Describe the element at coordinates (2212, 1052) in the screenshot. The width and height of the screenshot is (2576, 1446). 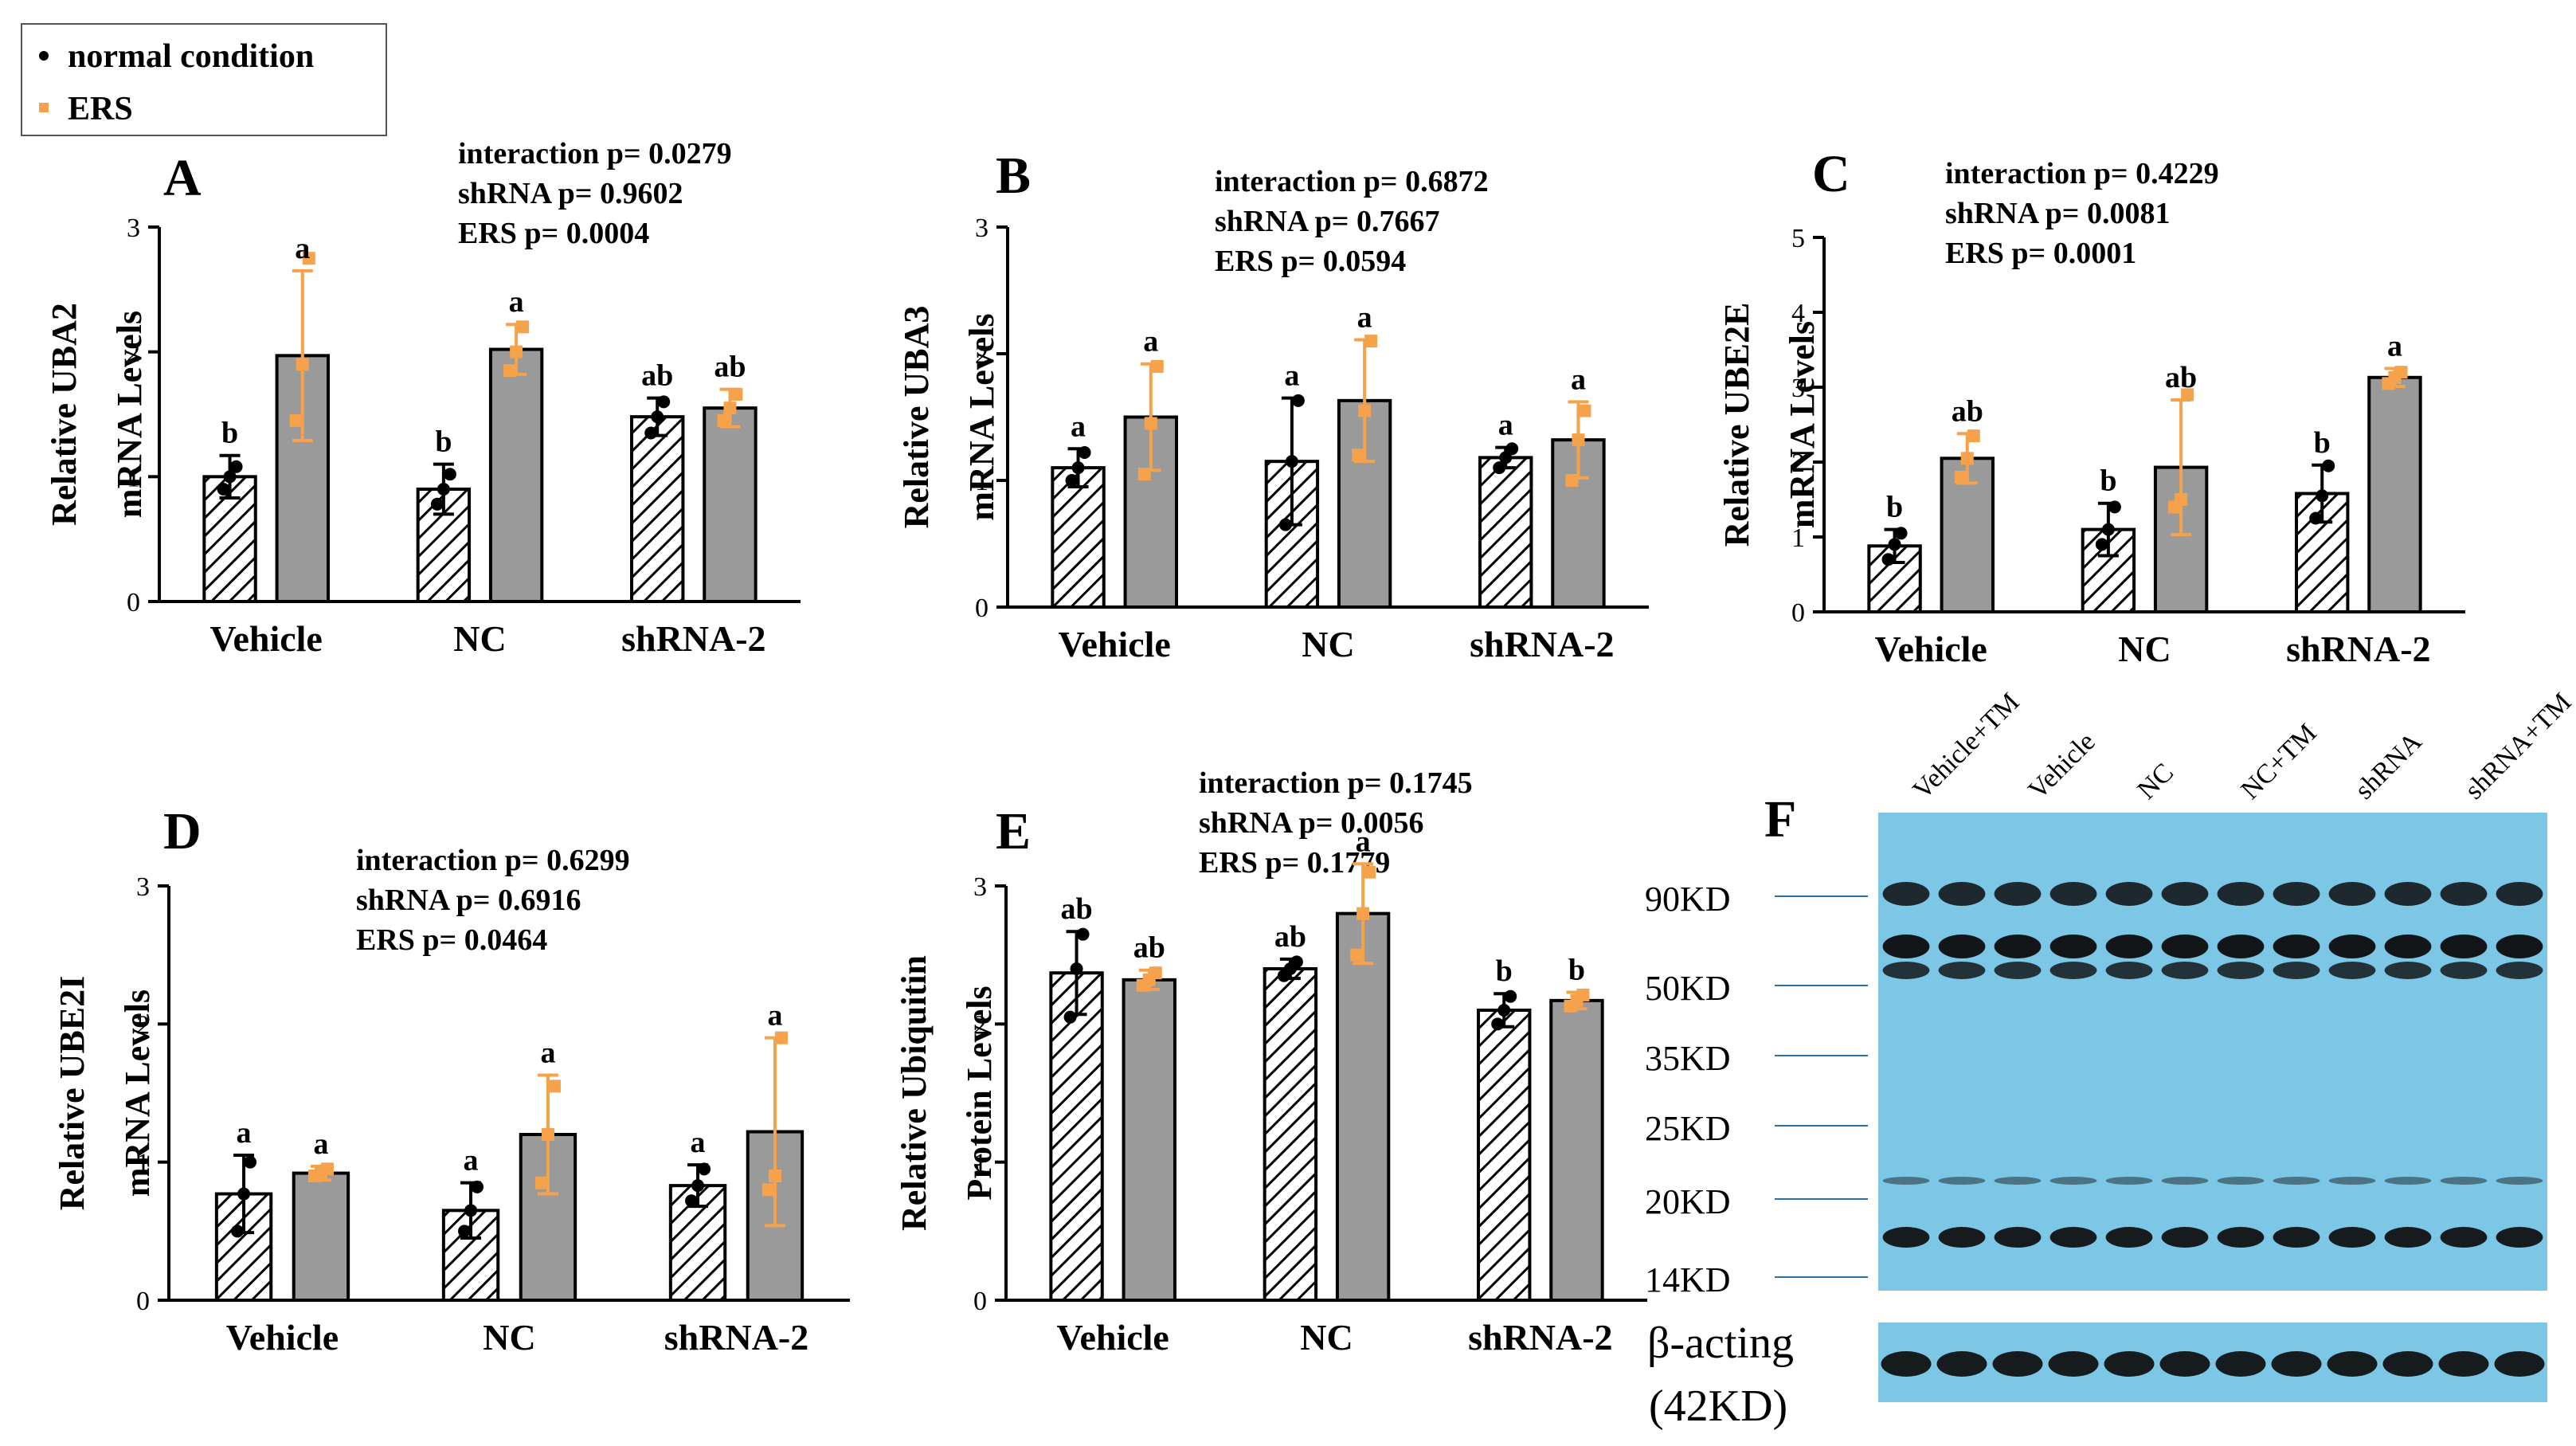
I see `blot-membrane` at that location.